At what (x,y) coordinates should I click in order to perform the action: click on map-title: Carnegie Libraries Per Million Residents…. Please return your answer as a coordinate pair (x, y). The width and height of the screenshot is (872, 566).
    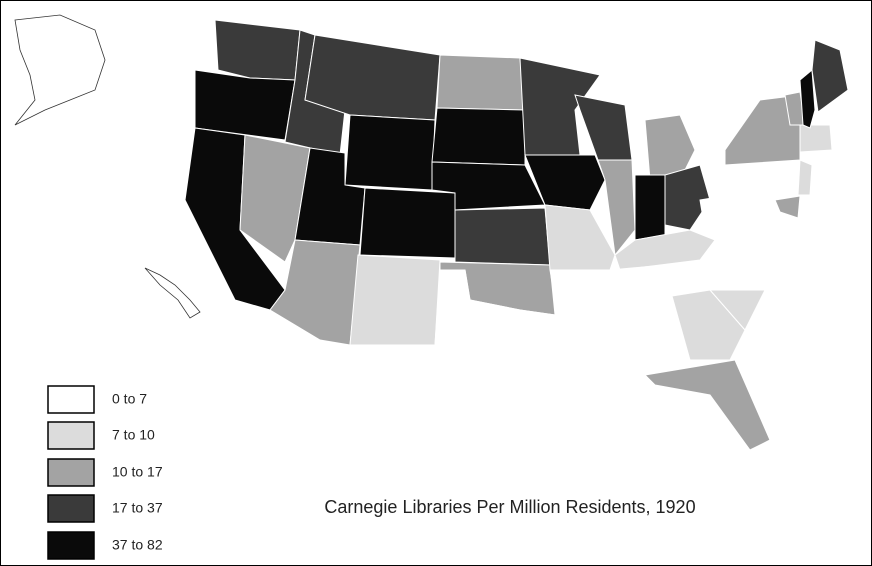
    Looking at the image, I should click on (509, 507).